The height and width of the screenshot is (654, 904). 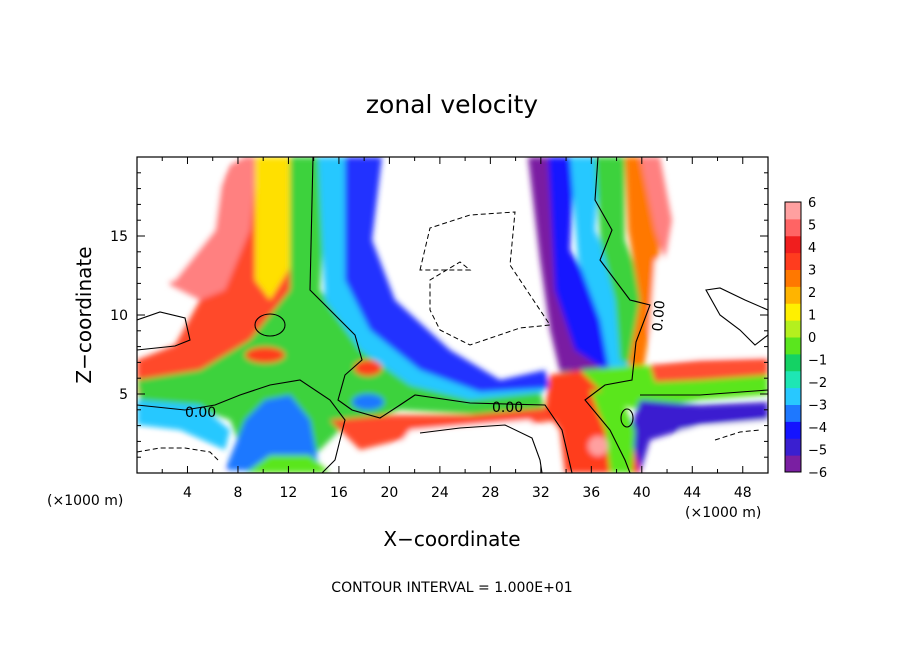 What do you see at coordinates (743, 493) in the screenshot?
I see `x-tick-label: 48` at bounding box center [743, 493].